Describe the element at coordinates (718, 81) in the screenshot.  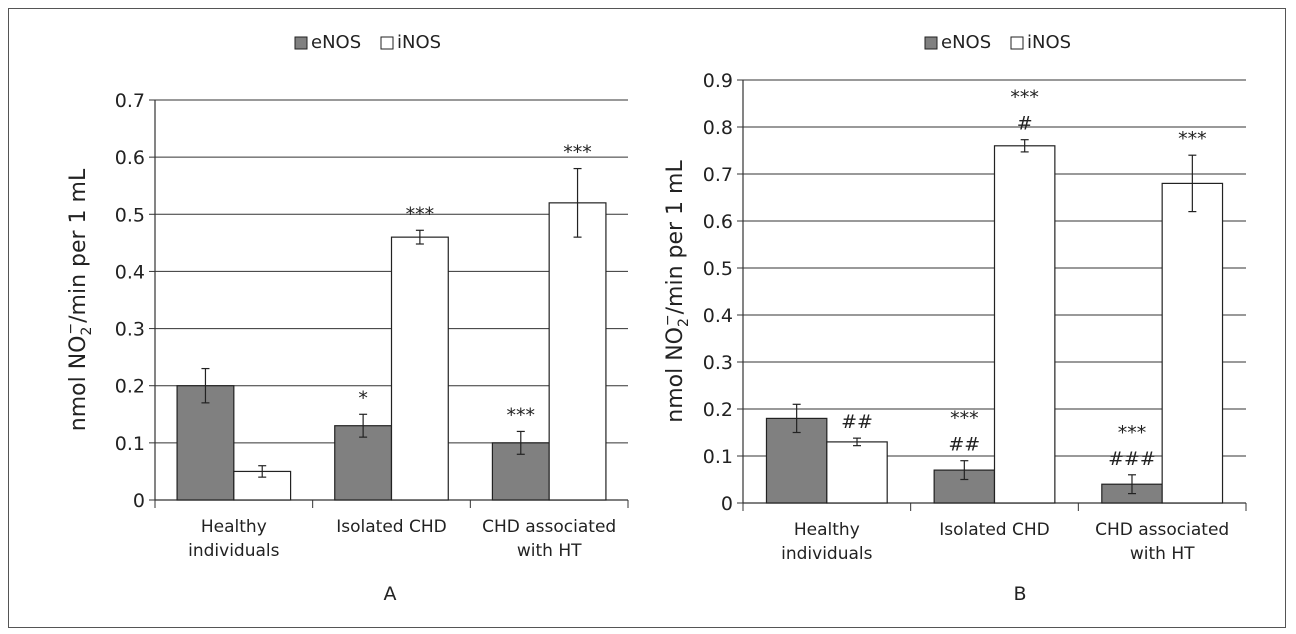
I see `y-tick-label: 0.9` at that location.